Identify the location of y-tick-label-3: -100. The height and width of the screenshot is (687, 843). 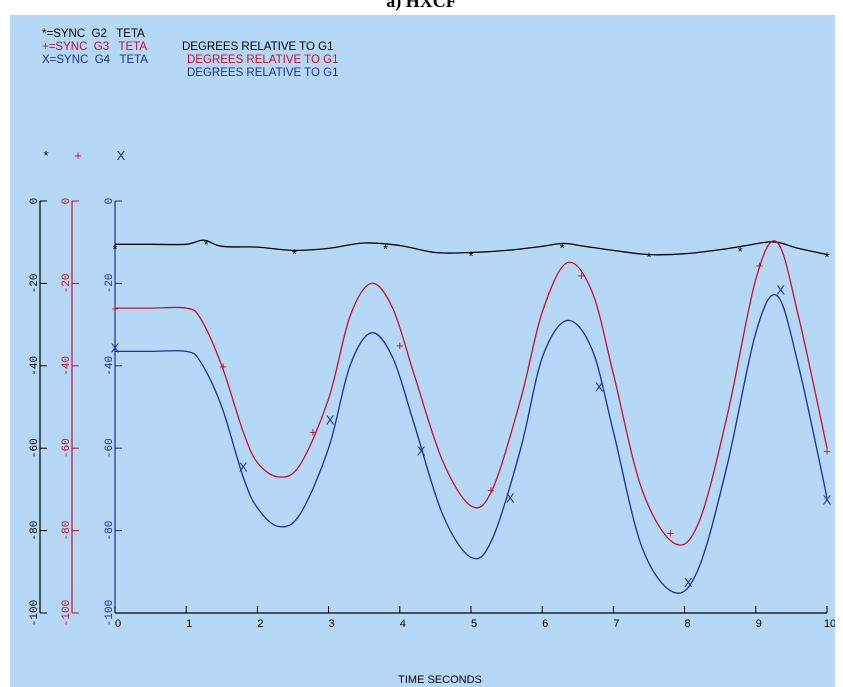
(110, 613).